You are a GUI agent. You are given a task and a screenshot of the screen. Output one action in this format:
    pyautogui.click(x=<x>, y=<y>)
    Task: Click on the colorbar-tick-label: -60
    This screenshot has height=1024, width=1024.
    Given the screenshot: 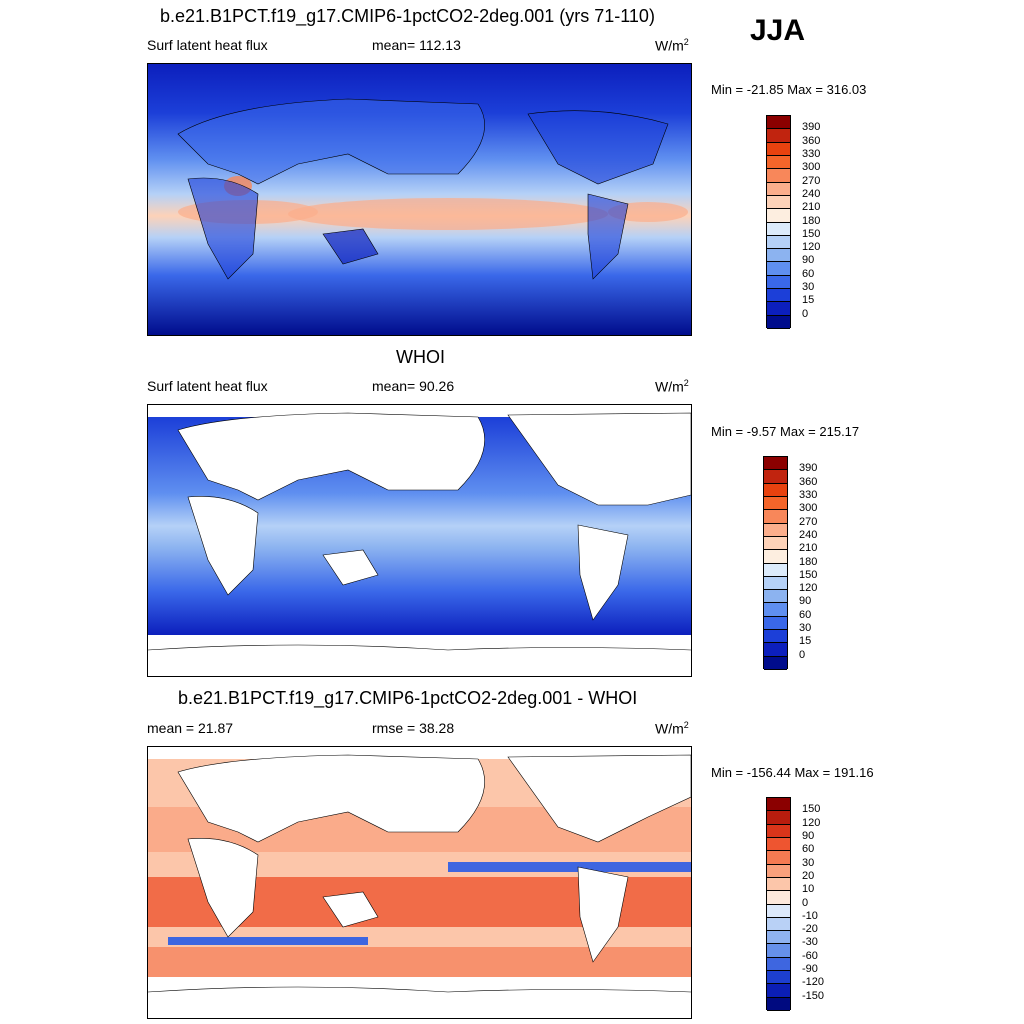 What is the action you would take?
    pyautogui.click(x=810, y=955)
    